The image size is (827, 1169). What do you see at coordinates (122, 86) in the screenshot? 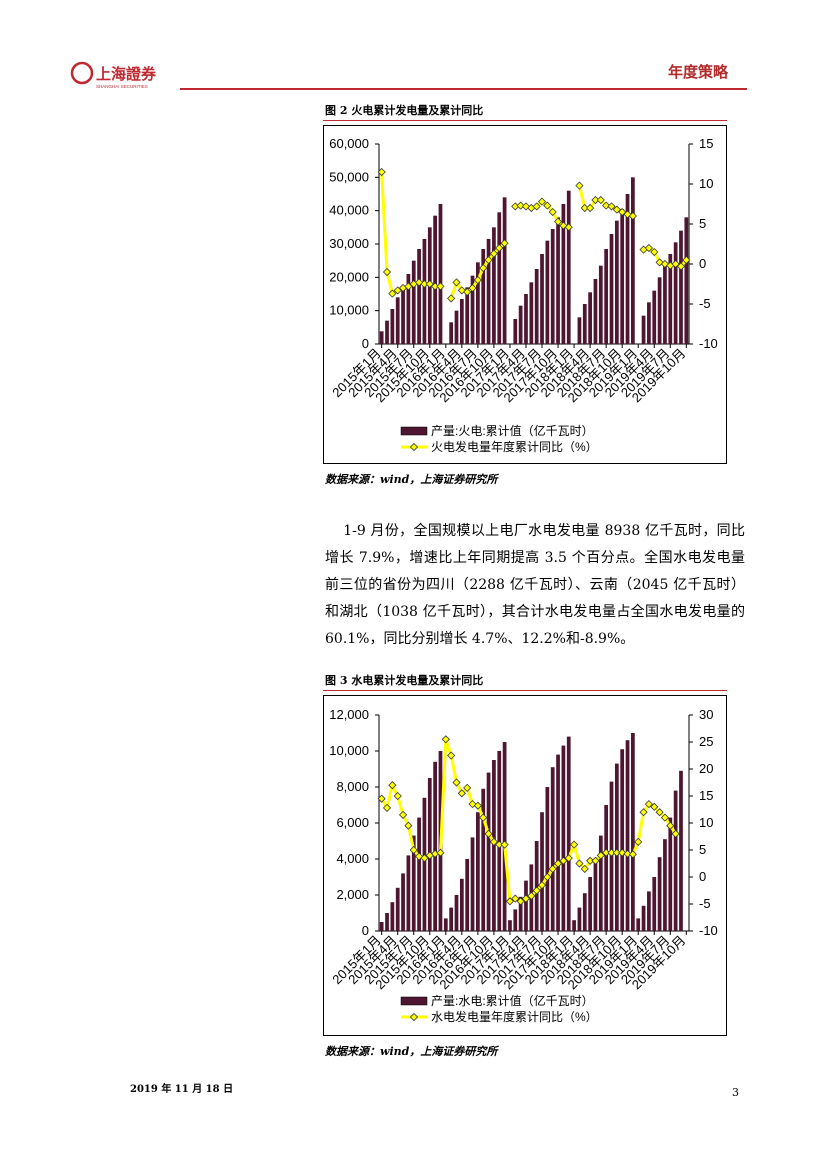
I see `logo-subtext: SHANGHAI SECURITIES` at bounding box center [122, 86].